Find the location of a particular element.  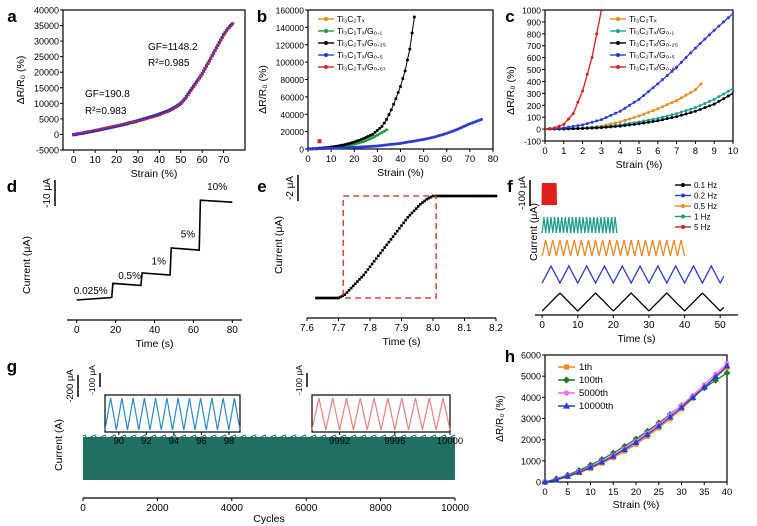

panel-a-letter: a is located at coordinates (12, 16).